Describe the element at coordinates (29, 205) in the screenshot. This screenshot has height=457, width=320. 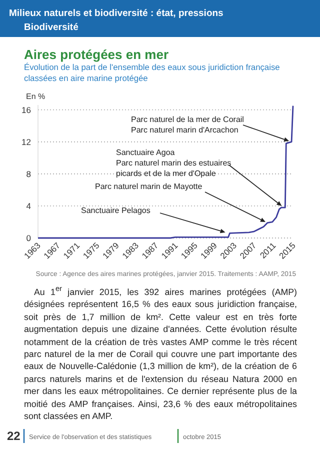
I see `y-tick-label: 4` at that location.